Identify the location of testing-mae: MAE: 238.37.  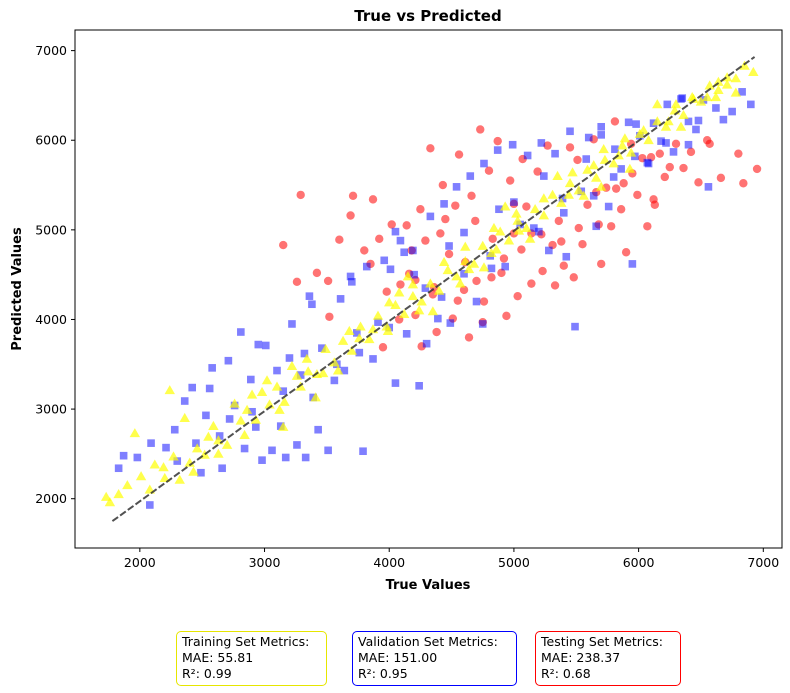
(581, 657).